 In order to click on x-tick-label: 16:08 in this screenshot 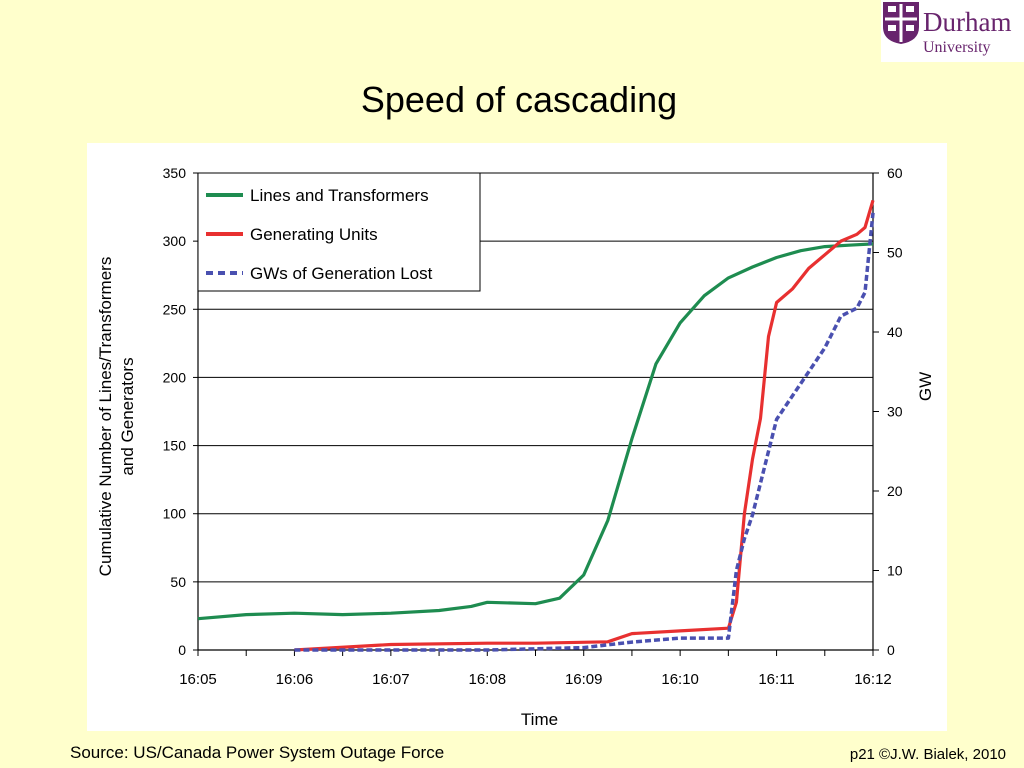, I will do `click(488, 679)`.